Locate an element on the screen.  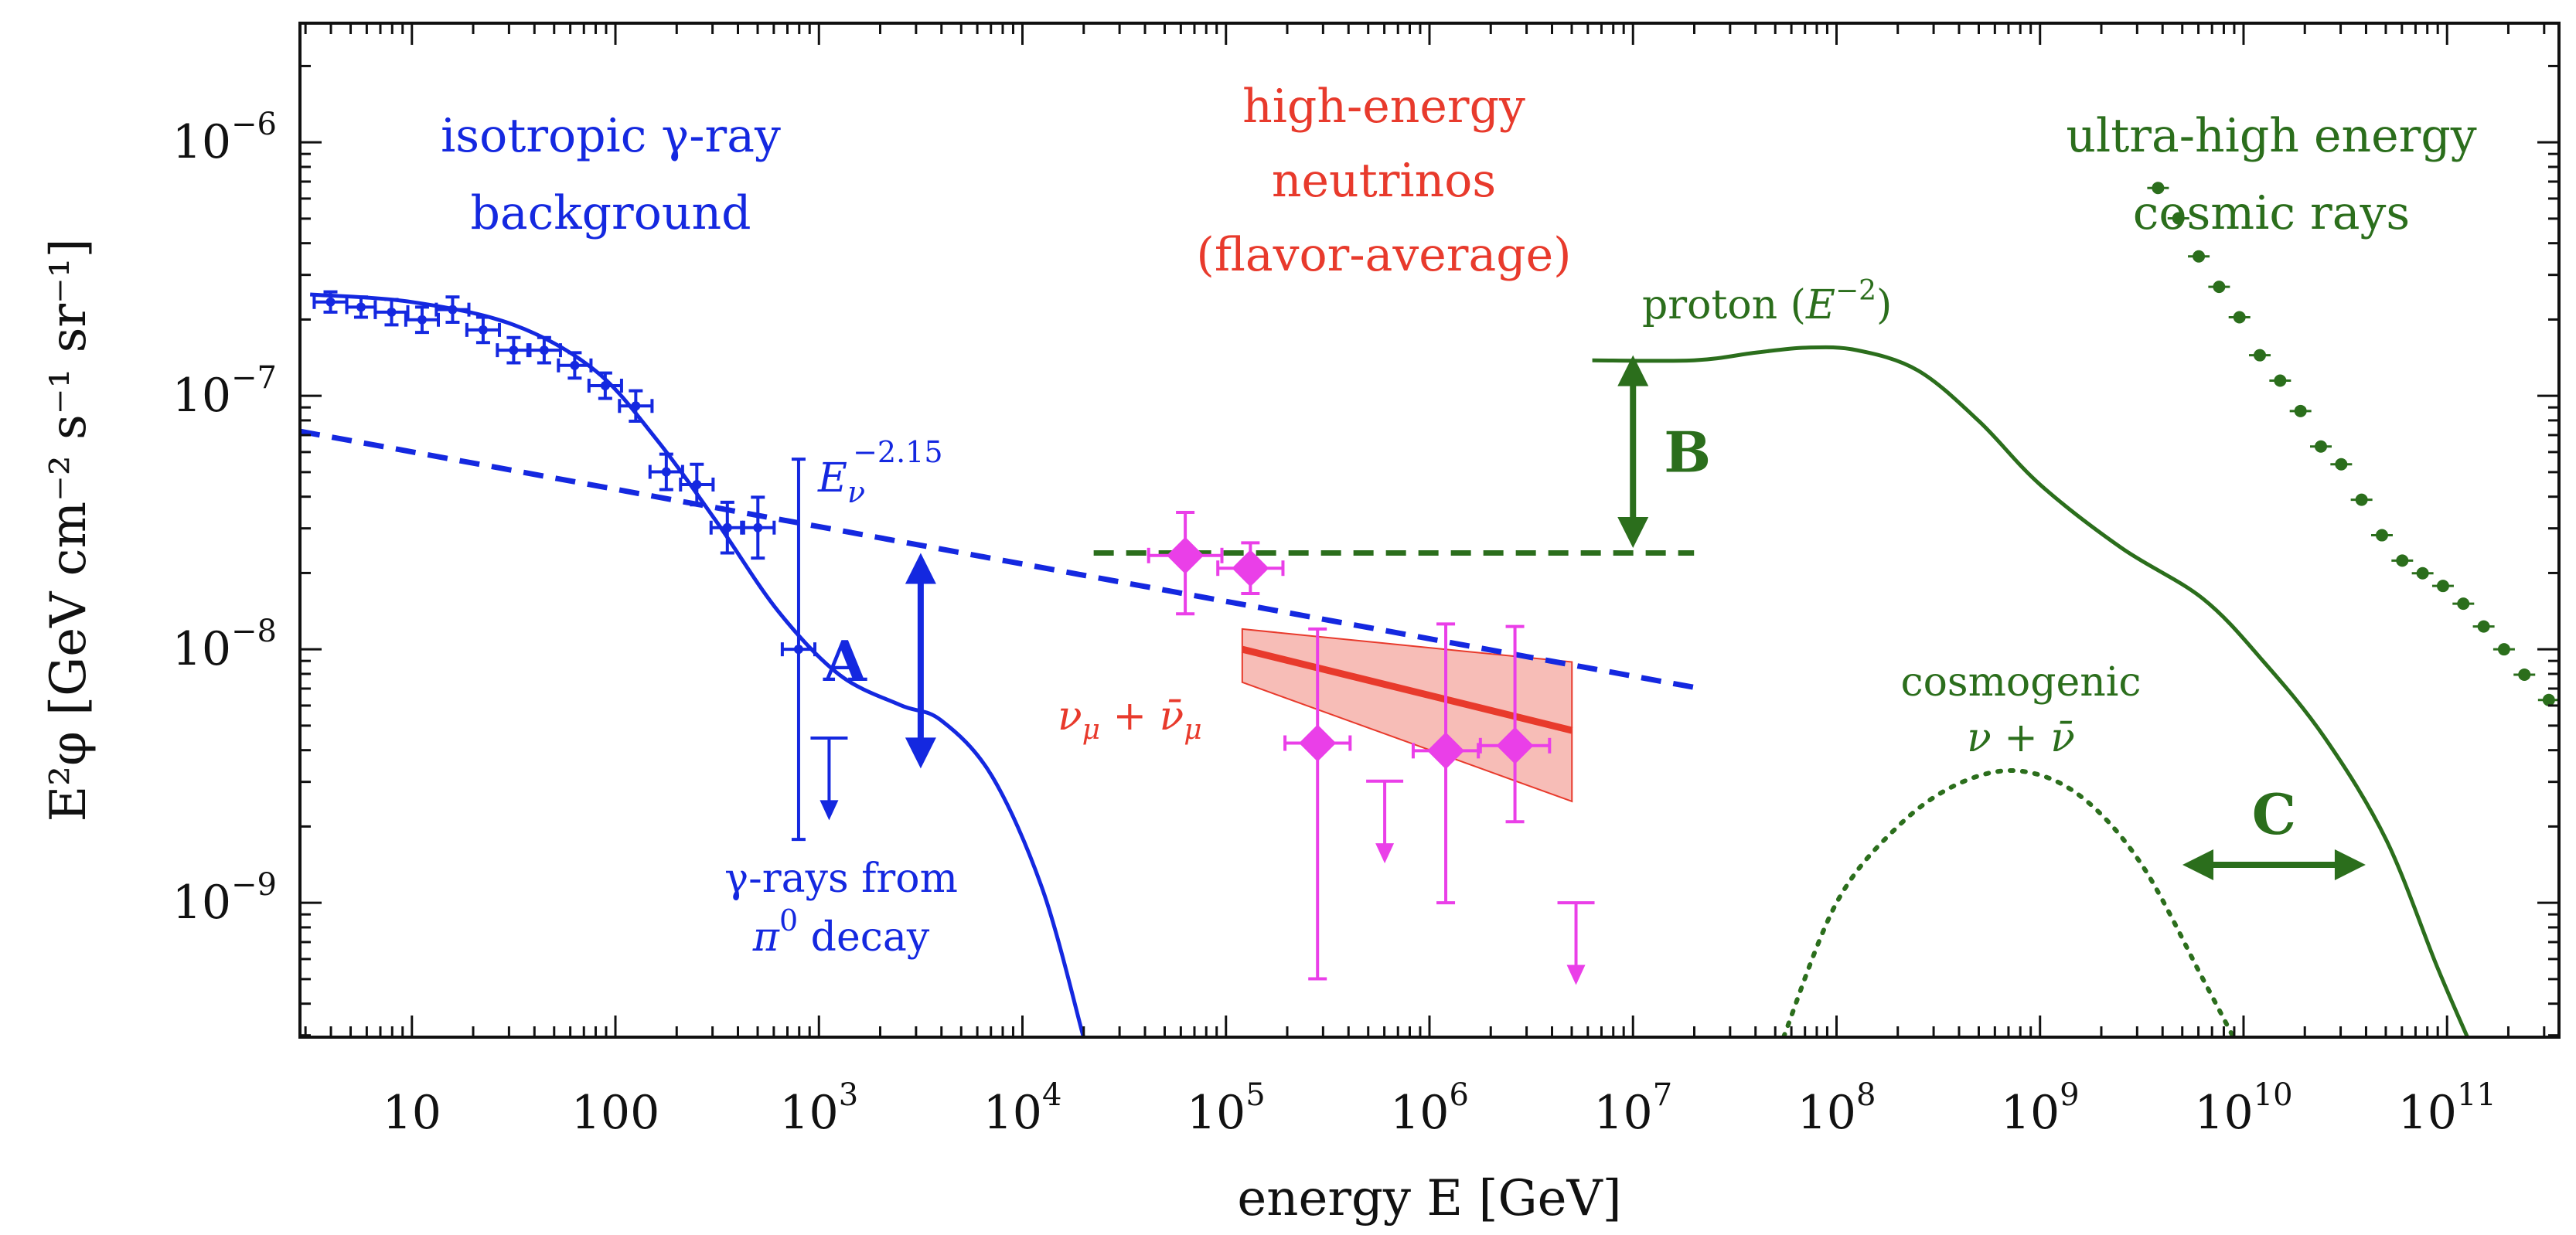
arrow-c-head-left is located at coordinates (2197, 865).